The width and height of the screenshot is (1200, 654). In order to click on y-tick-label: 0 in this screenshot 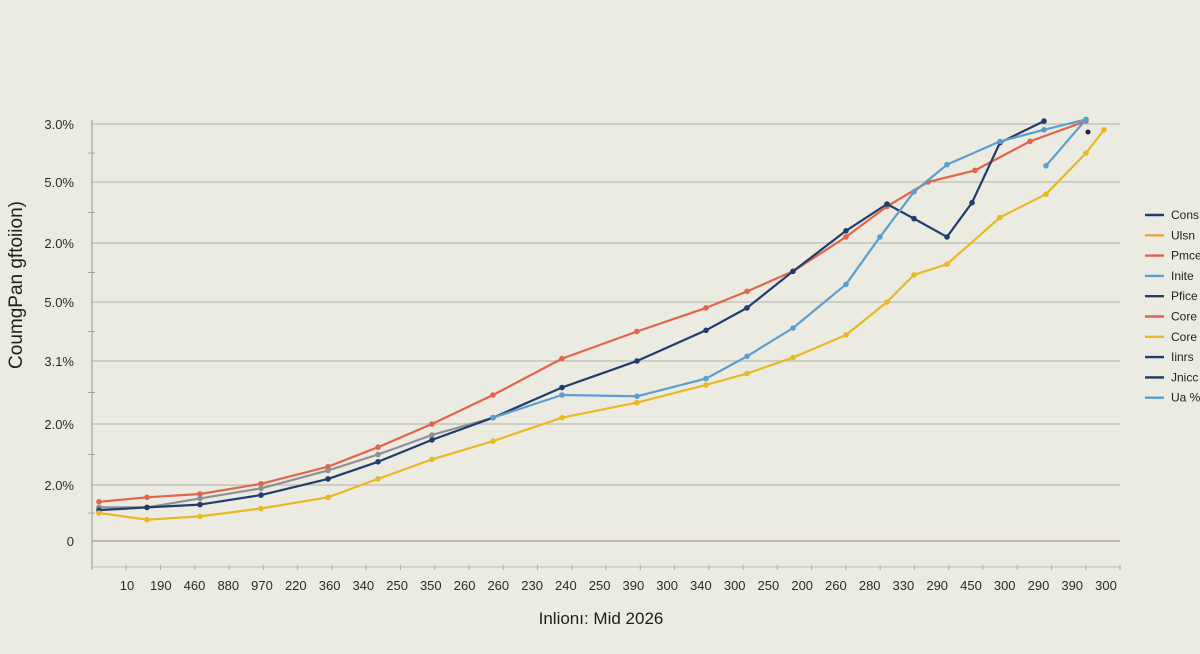, I will do `click(70, 541)`.